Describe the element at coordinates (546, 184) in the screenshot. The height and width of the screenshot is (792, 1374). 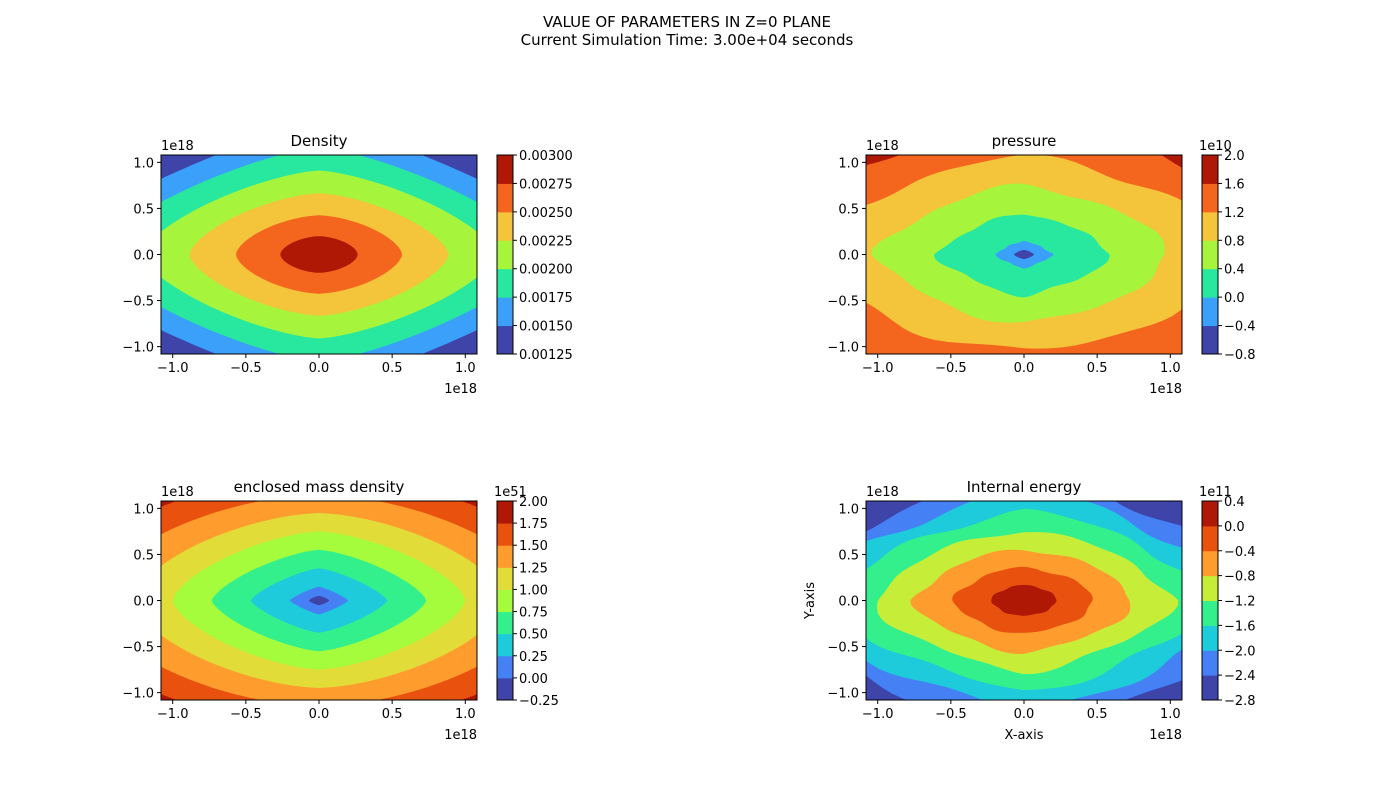
I see `colorbar-tick-label: 0.00275` at that location.